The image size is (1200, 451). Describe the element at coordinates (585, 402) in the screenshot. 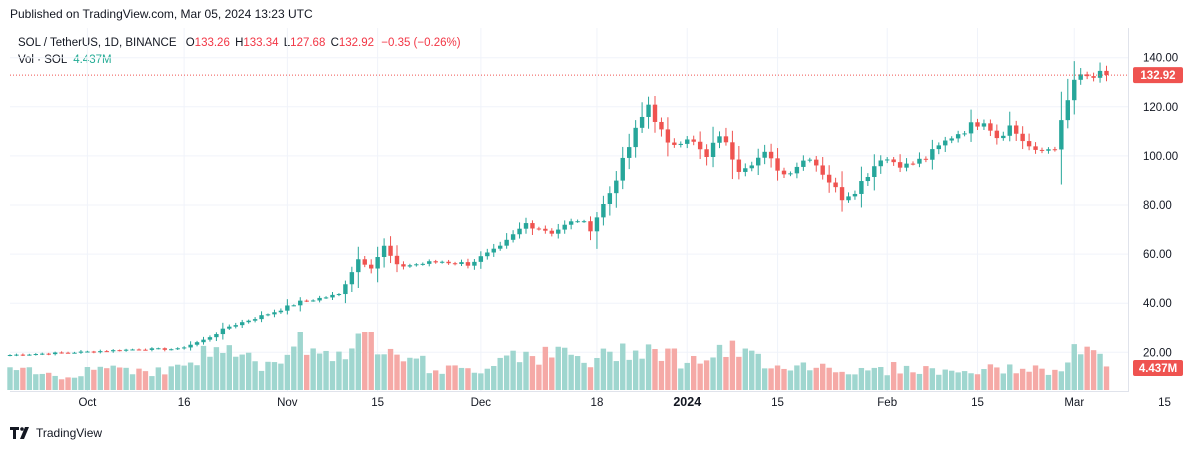

I see `time-axis: 15Oct16Nov15Dec18202415Feb15Mar15` at that location.